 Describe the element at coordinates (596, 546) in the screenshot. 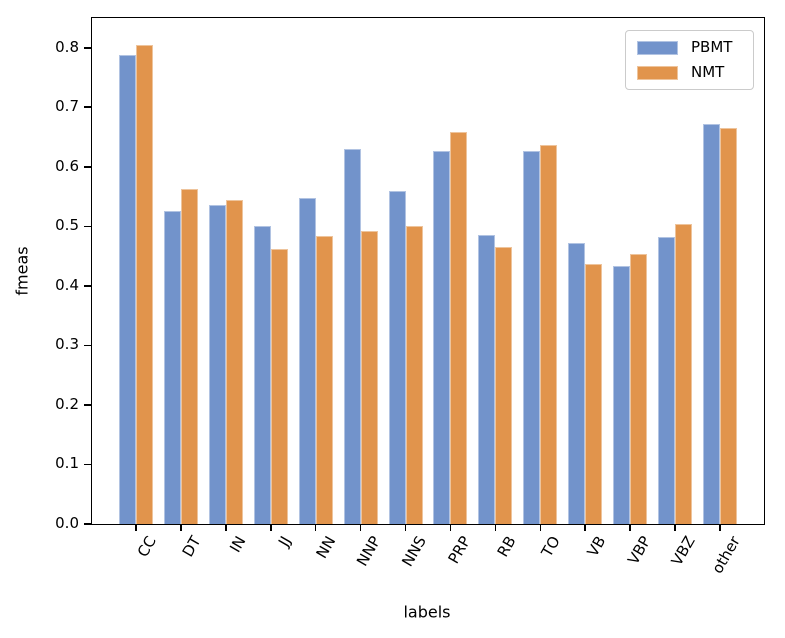

I see `x-tick-label-vb: VB` at that location.